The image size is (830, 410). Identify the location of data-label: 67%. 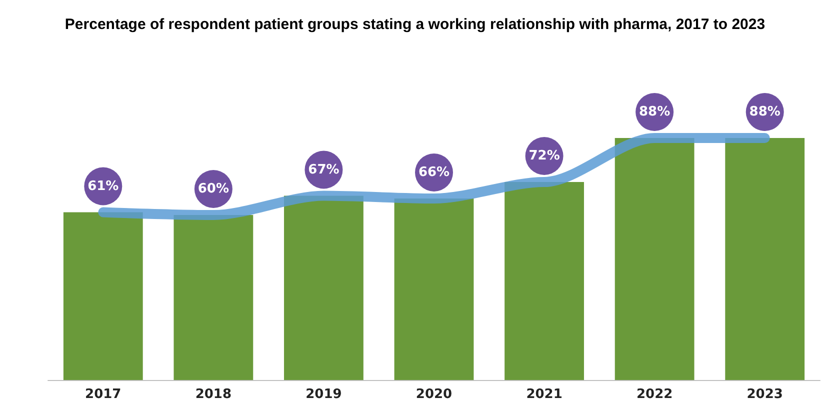
(324, 170).